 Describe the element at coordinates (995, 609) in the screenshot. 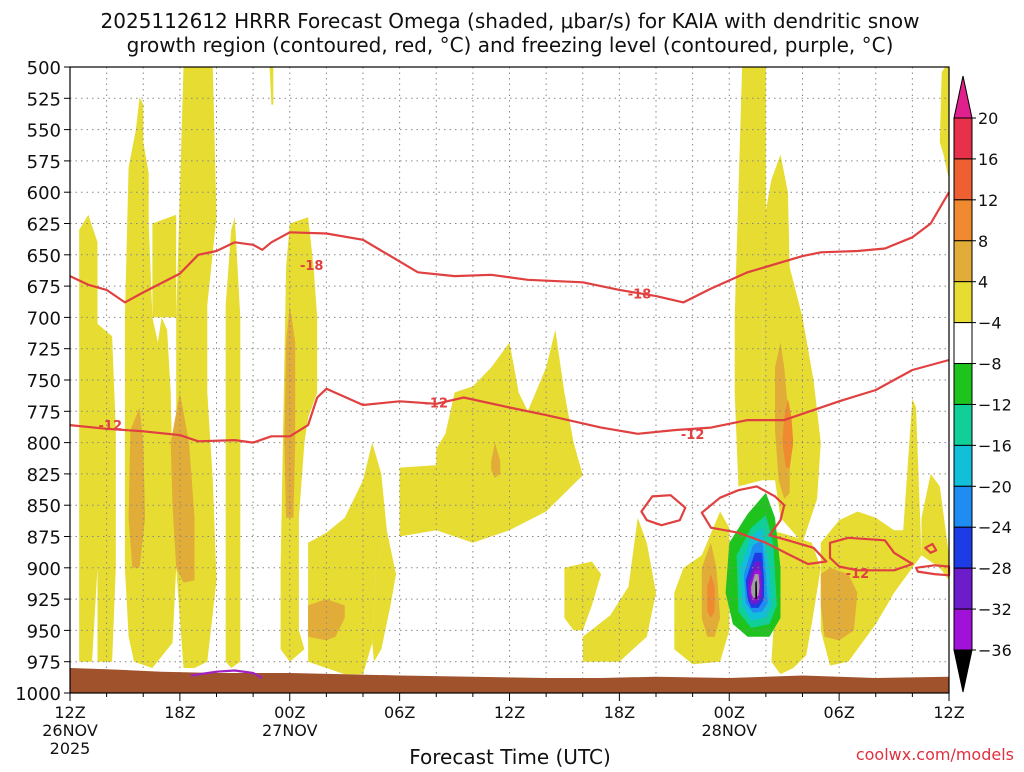

I see `colorbar-label-12: −32` at that location.